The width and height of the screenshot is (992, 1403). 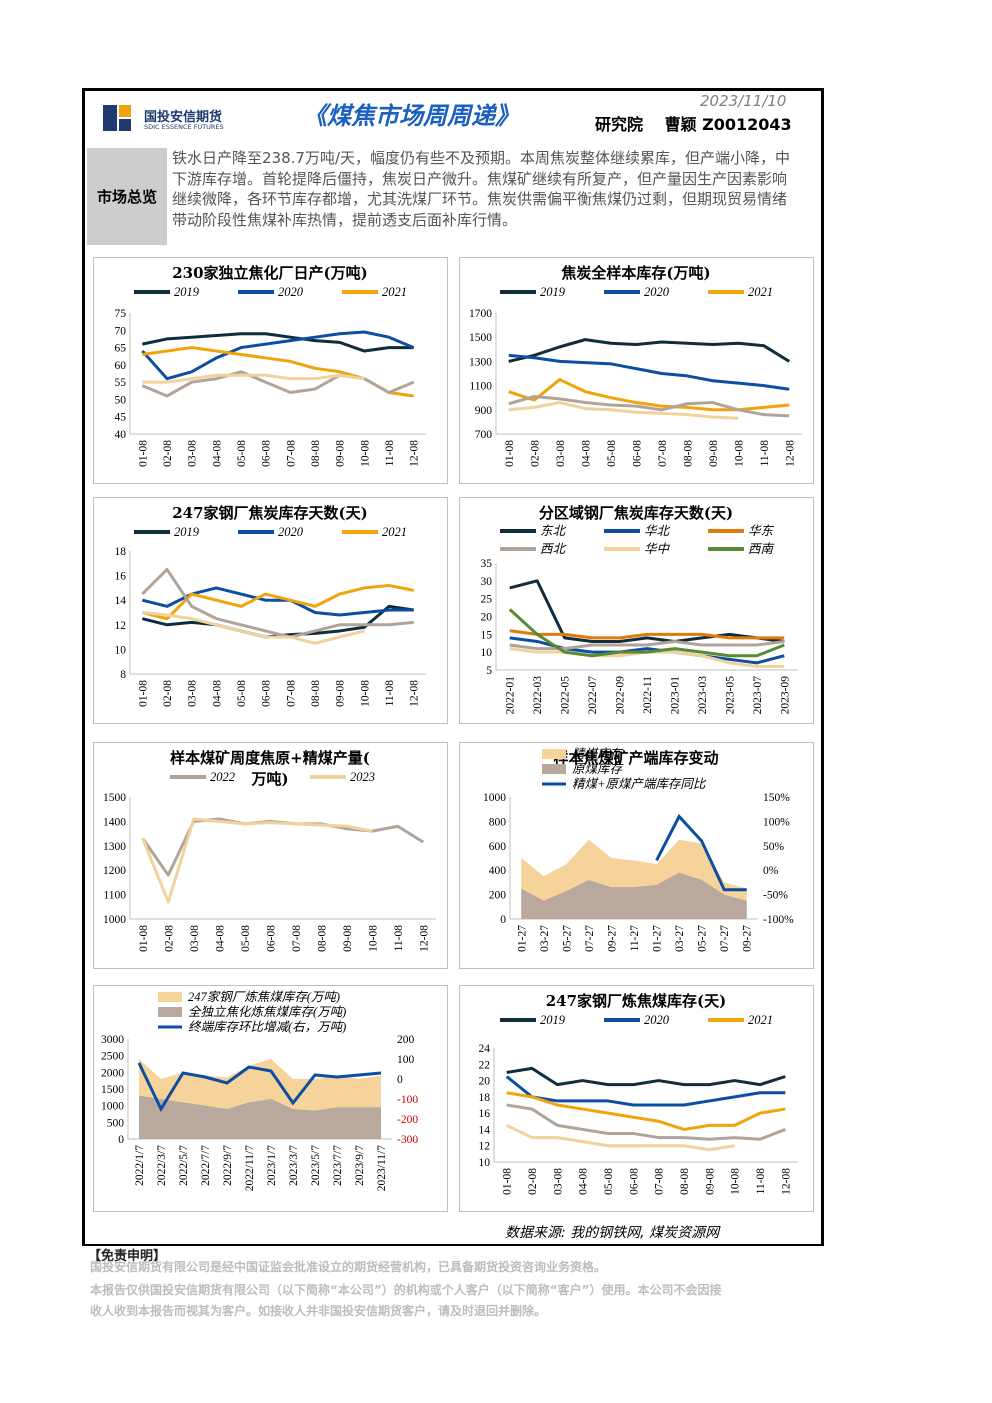 What do you see at coordinates (184, 127) in the screenshot?
I see `logo-subtext: SDIC ESSENCE FUTURES` at bounding box center [184, 127].